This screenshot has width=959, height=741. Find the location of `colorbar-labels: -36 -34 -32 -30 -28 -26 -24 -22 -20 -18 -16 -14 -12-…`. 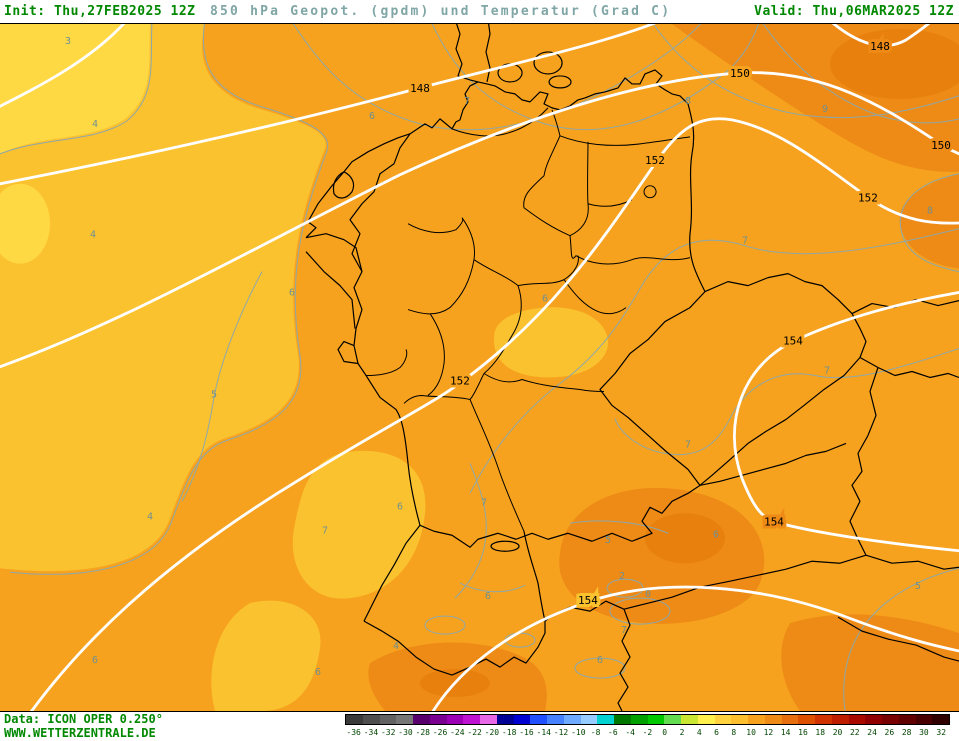

colorbar-labels: -36 -34 -32 -30 -28 -26 -24 -22 -20 -18 -16 -14 -12-… is located at coordinates (647, 733).